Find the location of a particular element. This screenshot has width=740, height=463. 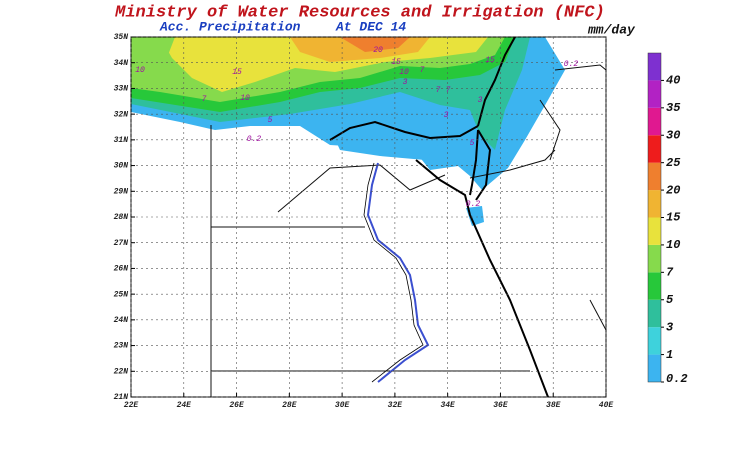

y-tick-label: 27N is located at coordinates (121, 243).